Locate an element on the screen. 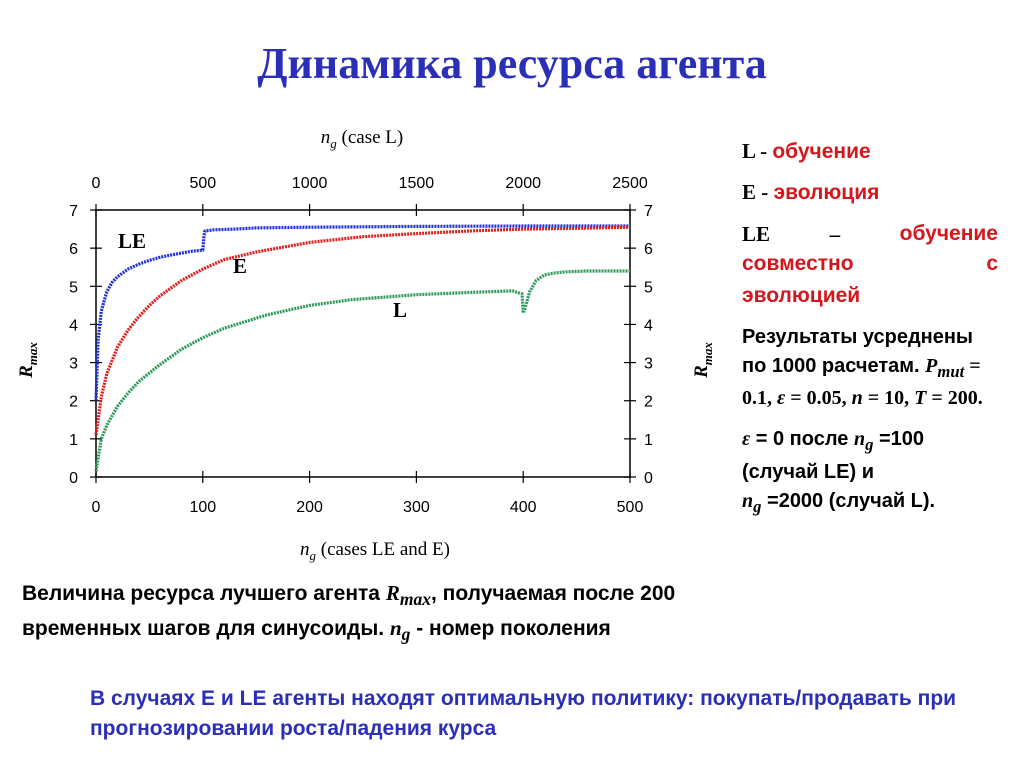 The image size is (1024, 768). left-y-axis-title-sub: max is located at coordinates (32, 354).